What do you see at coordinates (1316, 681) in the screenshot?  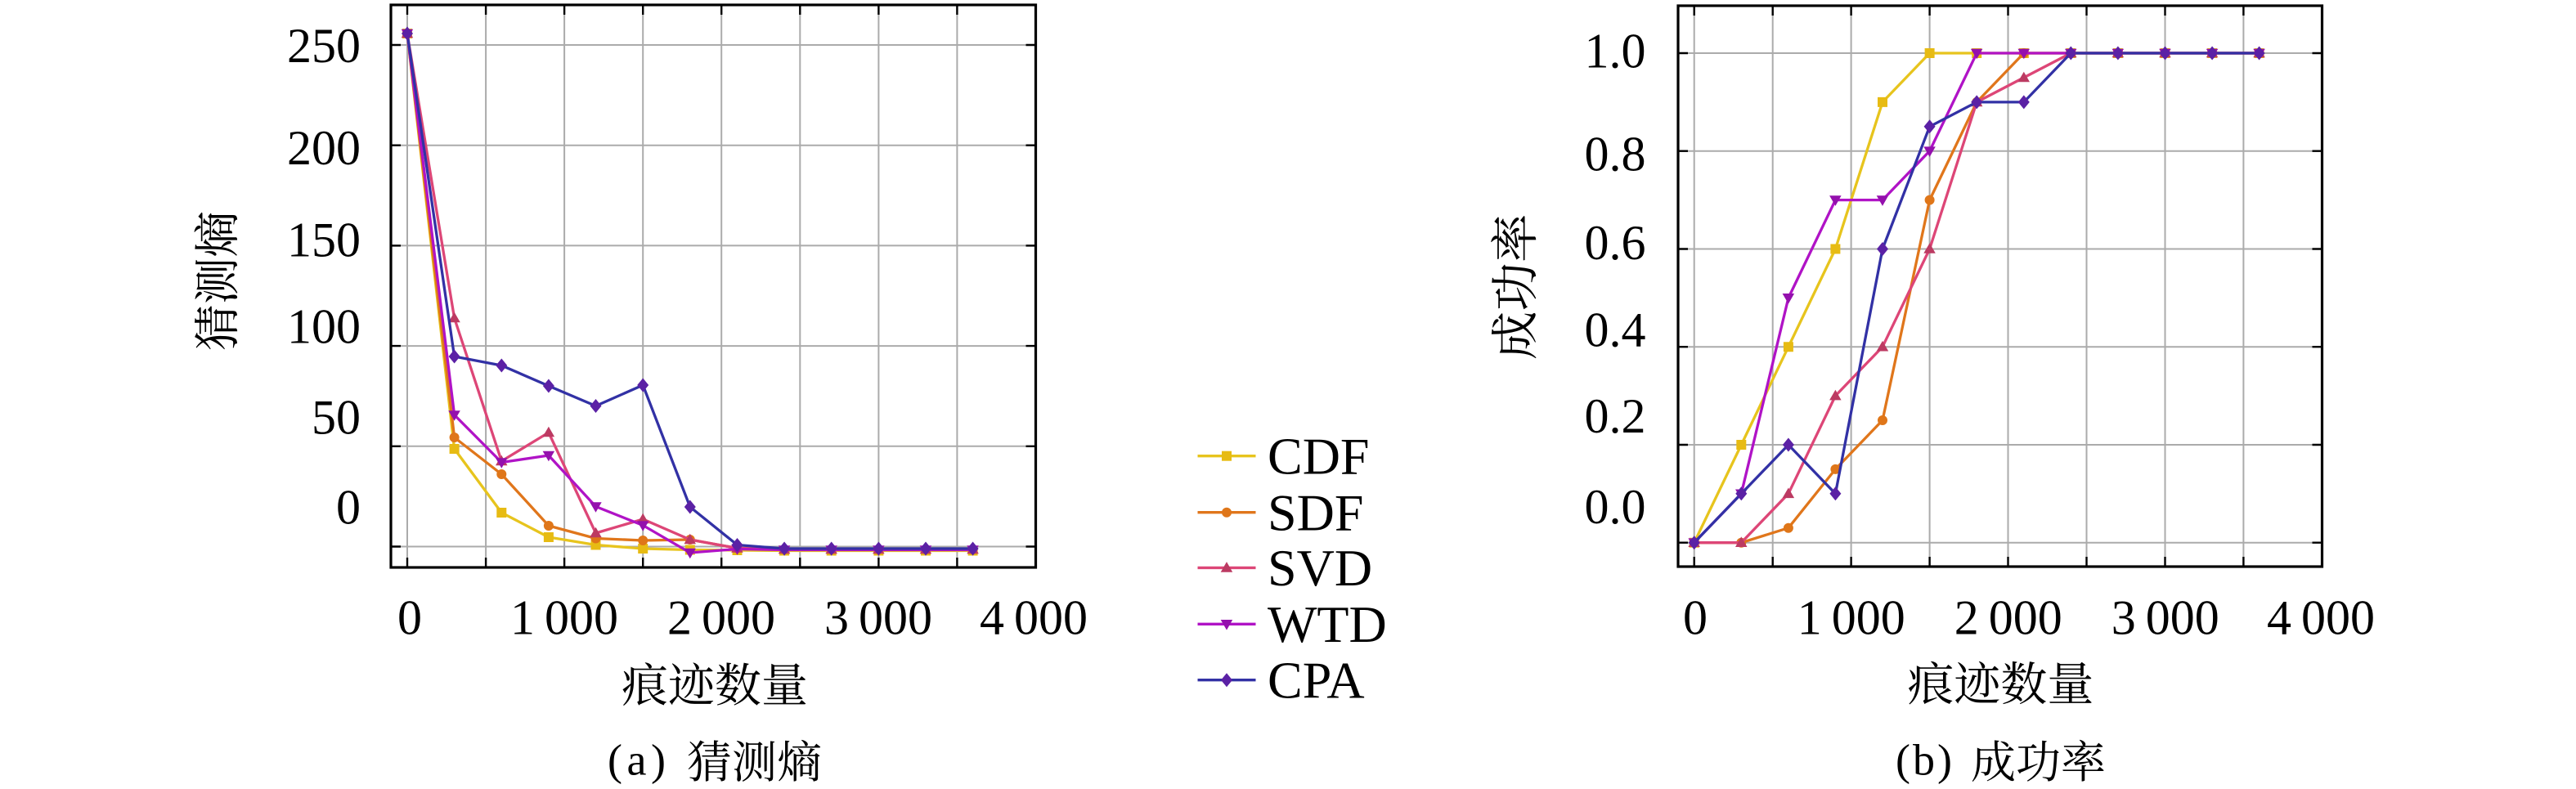 I see `svg-text: CPA` at bounding box center [1316, 681].